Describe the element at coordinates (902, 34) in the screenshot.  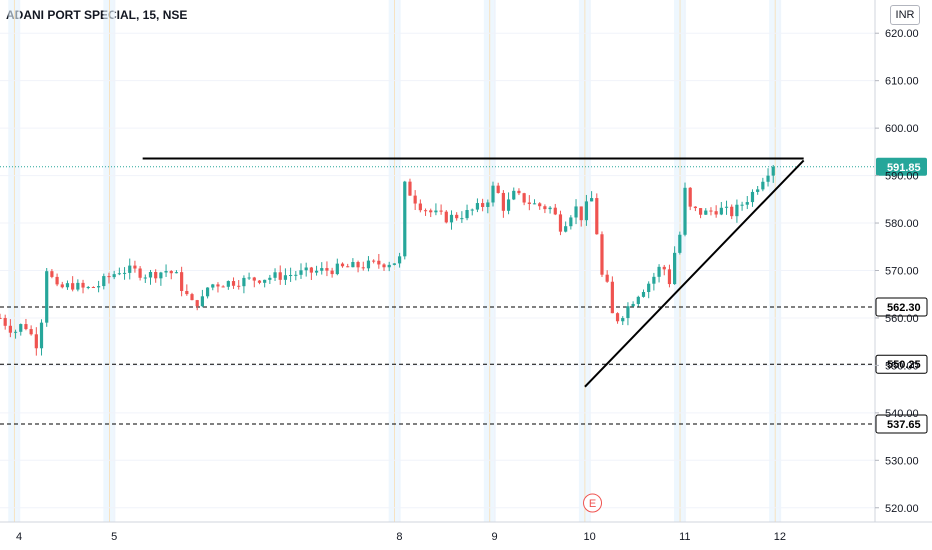
I see `price-tick-label: 620.00` at that location.